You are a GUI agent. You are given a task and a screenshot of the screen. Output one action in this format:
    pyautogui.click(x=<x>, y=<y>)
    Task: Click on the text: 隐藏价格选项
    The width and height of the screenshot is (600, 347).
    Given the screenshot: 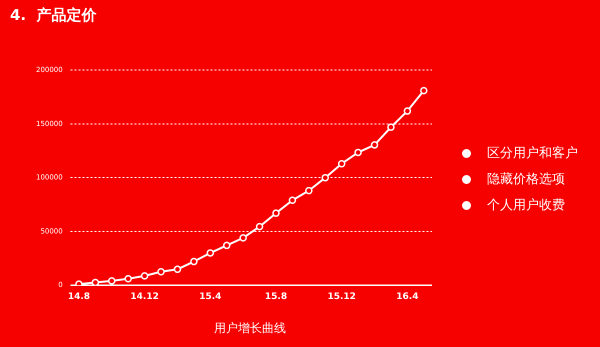 What is the action you would take?
    pyautogui.click(x=526, y=179)
    